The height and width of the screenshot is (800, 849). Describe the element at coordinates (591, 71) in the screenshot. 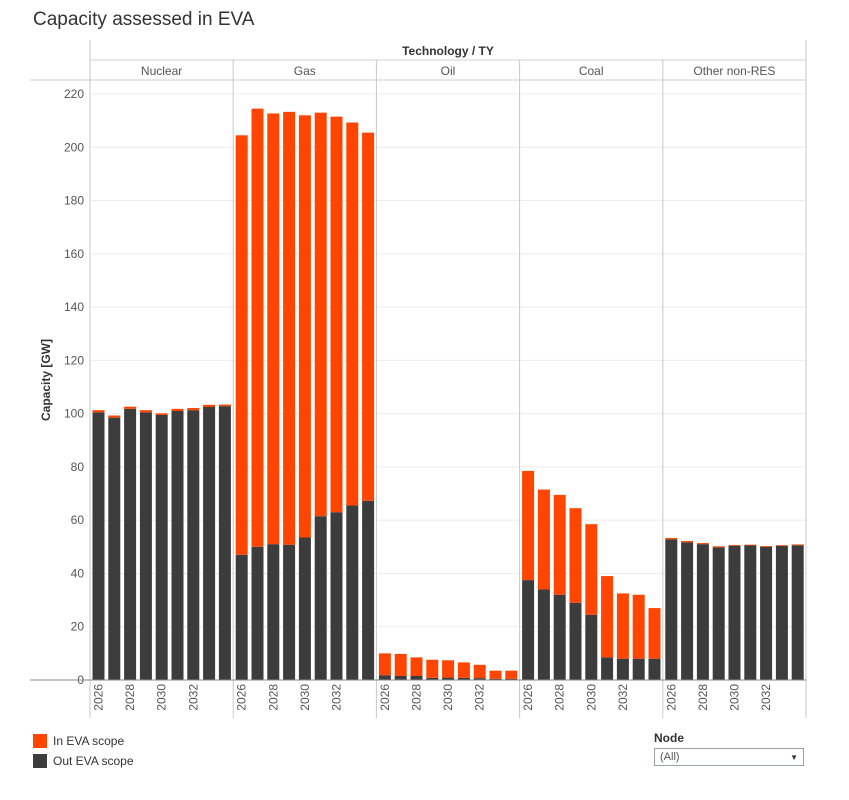

I see `panel-header: Coal` at that location.